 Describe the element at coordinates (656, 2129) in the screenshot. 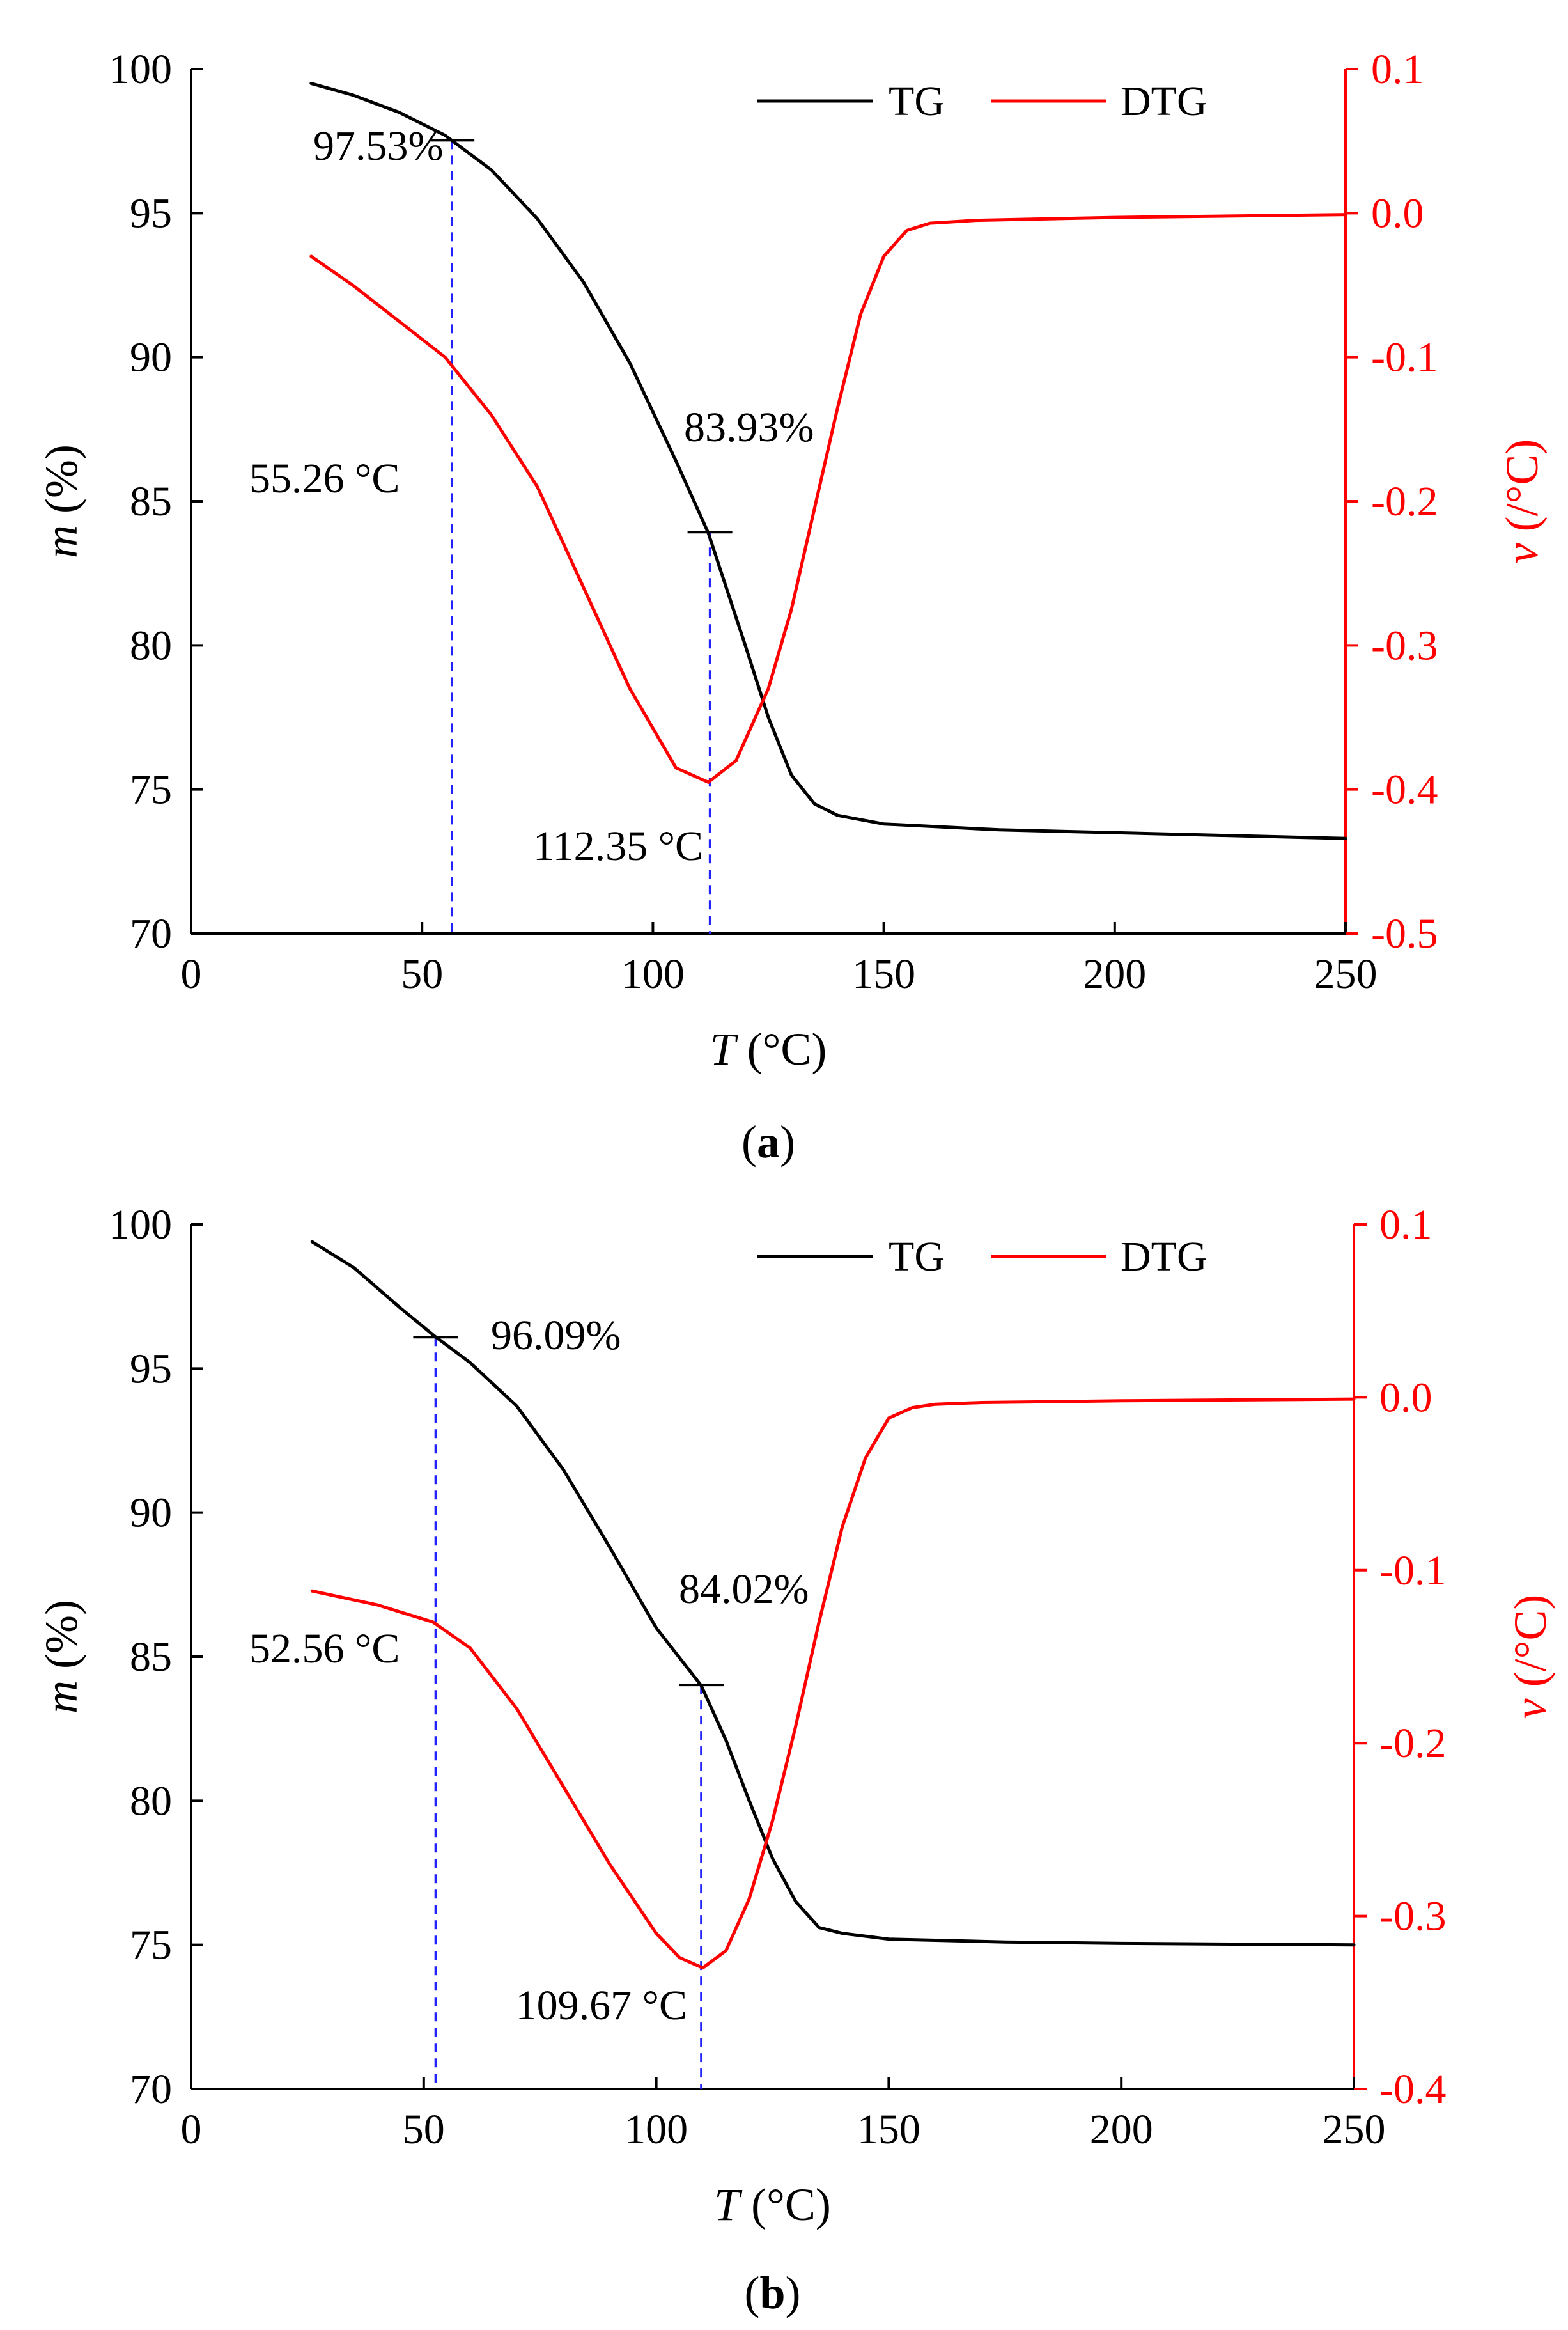

I see `x-tick-label-b-2: 100` at that location.